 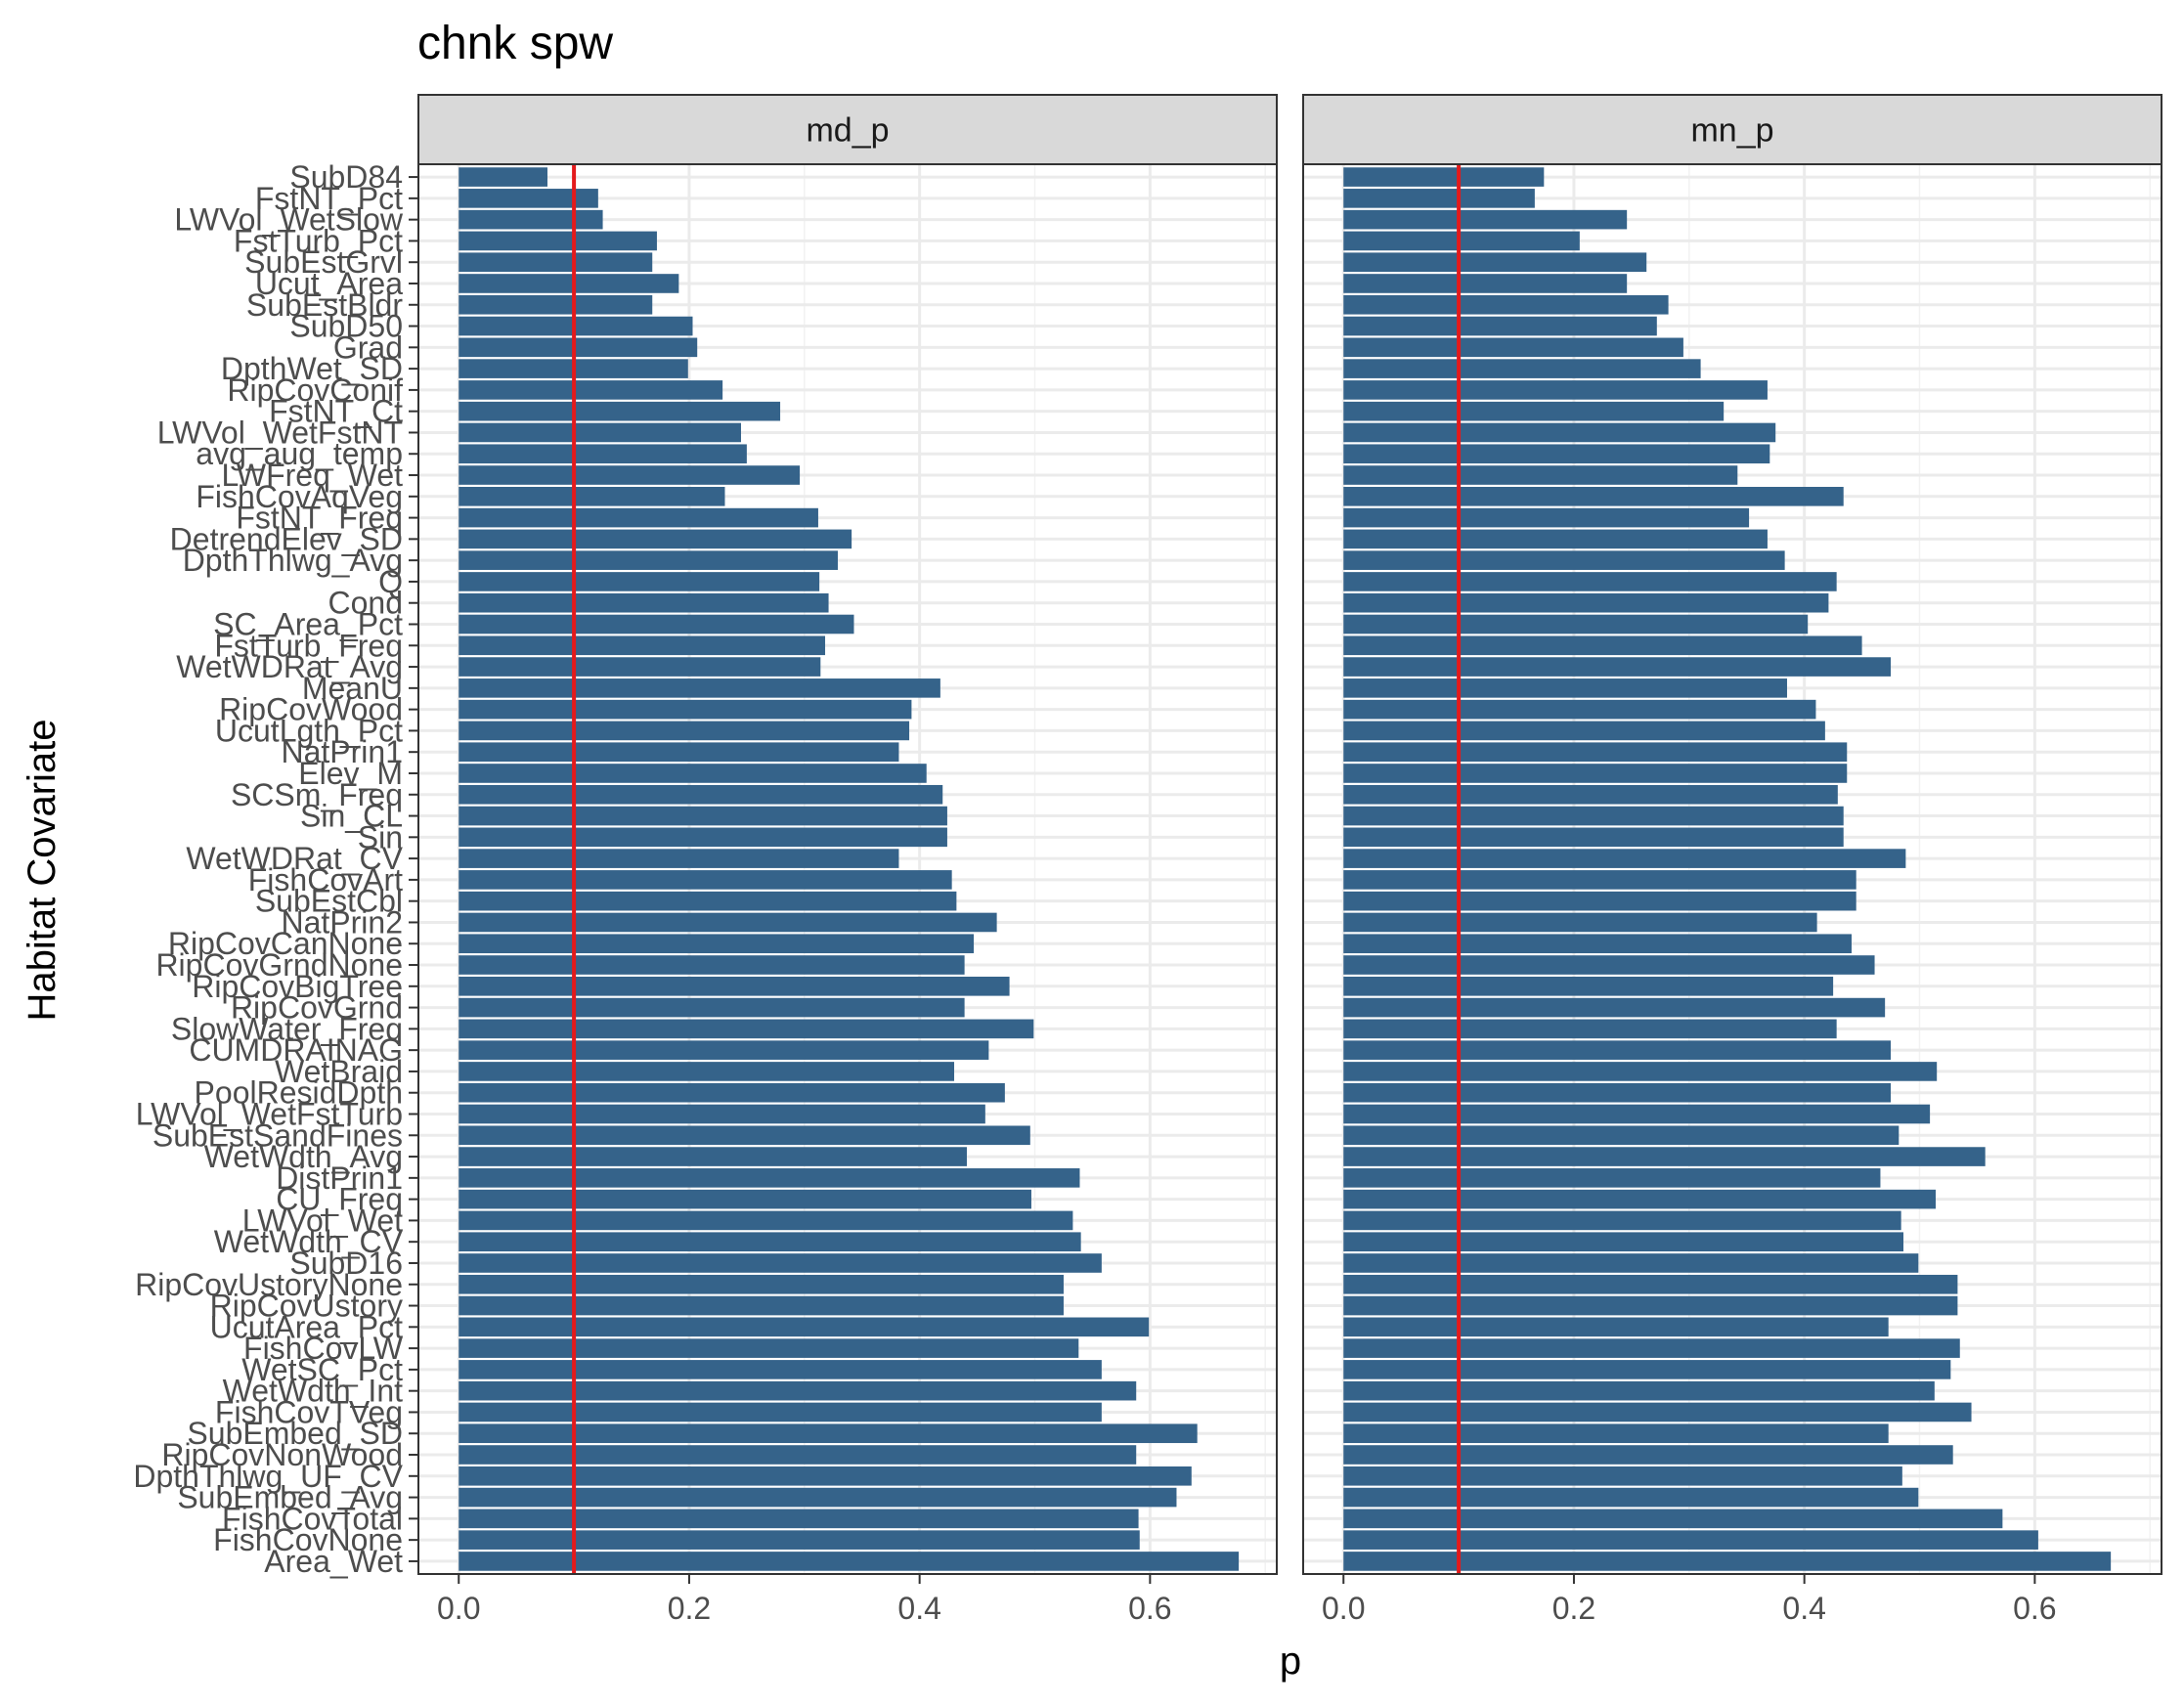 What do you see at coordinates (769, 1348) in the screenshot?
I see `bar-md_p-FishCovLW` at bounding box center [769, 1348].